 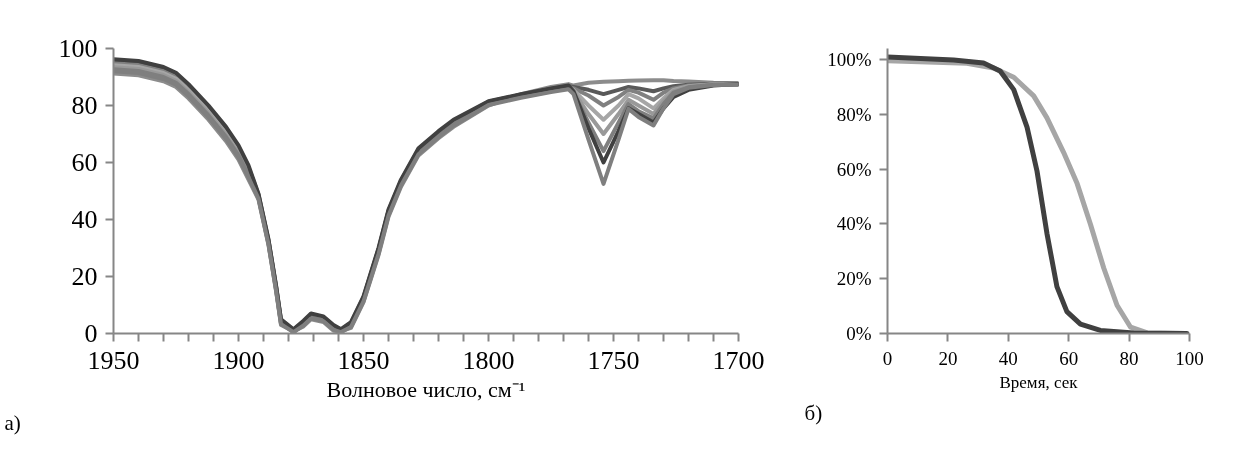 What do you see at coordinates (363, 360) in the screenshot?
I see `x-tick-label: 1850` at bounding box center [363, 360].